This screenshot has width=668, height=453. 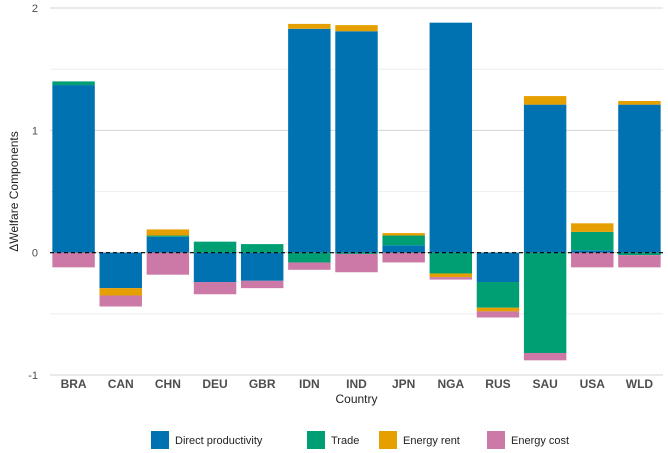 I want to click on x-tick-label: DEU, so click(x=214, y=384).